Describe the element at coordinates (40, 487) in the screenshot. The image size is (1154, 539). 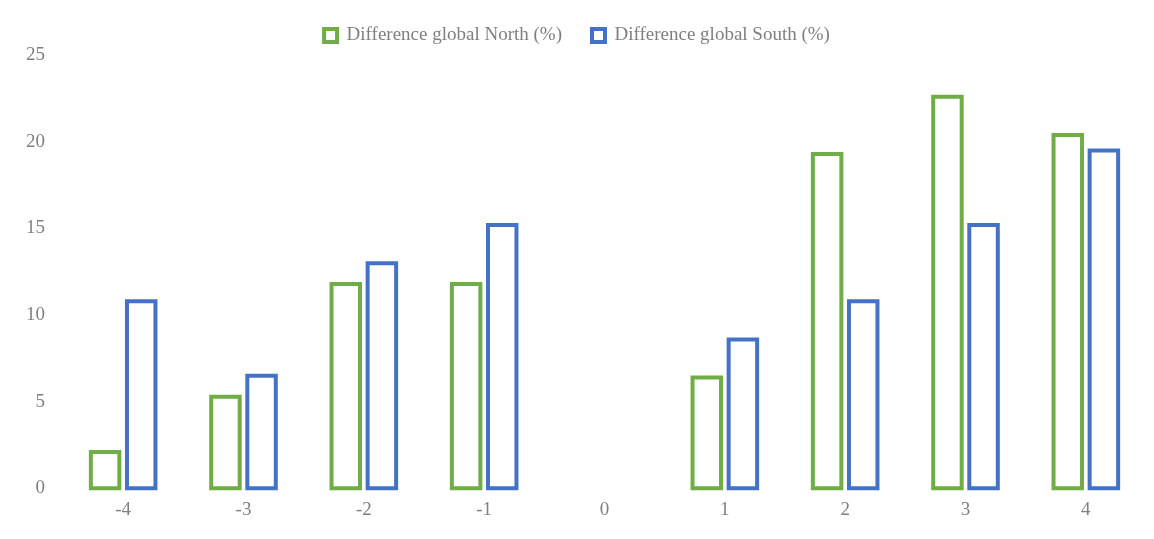
I see `y-tick-label: 0` at that location.